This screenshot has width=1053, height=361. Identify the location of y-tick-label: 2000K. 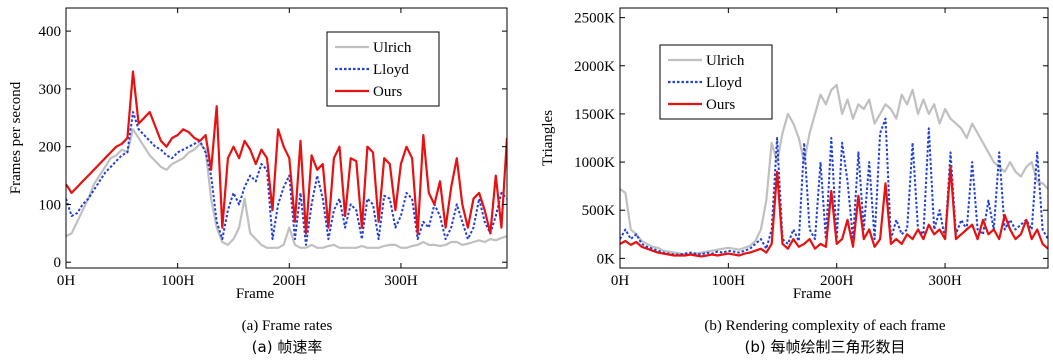
(594, 67).